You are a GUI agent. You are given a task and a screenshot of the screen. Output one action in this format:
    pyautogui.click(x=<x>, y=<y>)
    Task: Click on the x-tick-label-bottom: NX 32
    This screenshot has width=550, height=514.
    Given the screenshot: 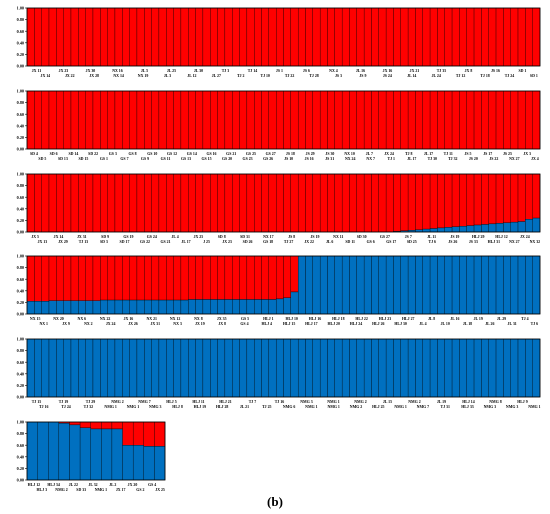 What is the action you would take?
    pyautogui.click(x=535, y=242)
    